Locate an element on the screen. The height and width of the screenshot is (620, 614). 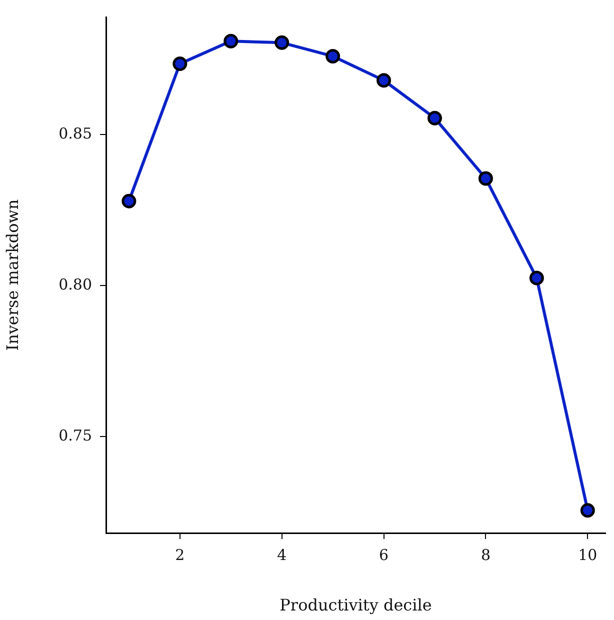
x-tick-label: 2 is located at coordinates (180, 555).